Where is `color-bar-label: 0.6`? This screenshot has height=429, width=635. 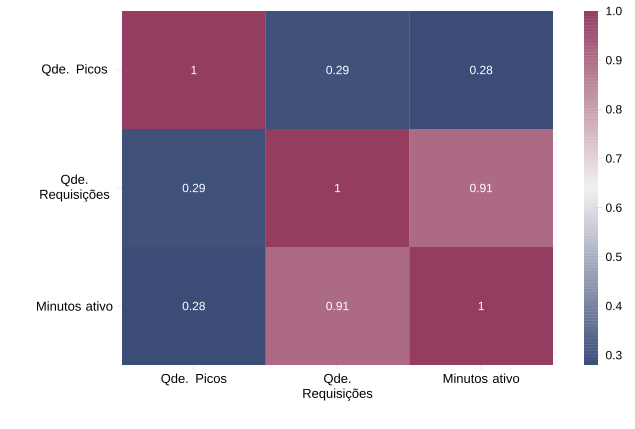
color-bar-label: 0.6 is located at coordinates (614, 207).